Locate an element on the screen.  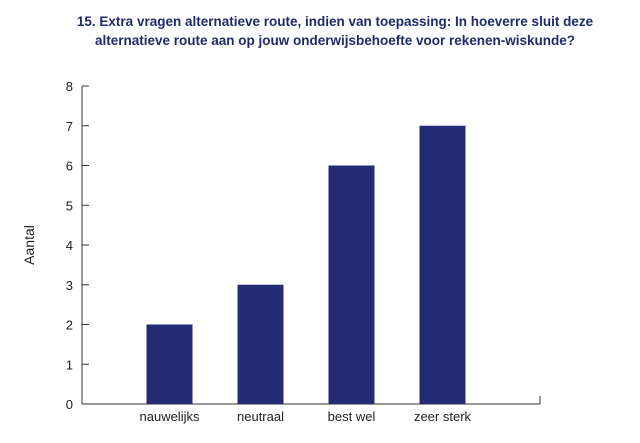
y-tick-label: 8 is located at coordinates (69, 86).